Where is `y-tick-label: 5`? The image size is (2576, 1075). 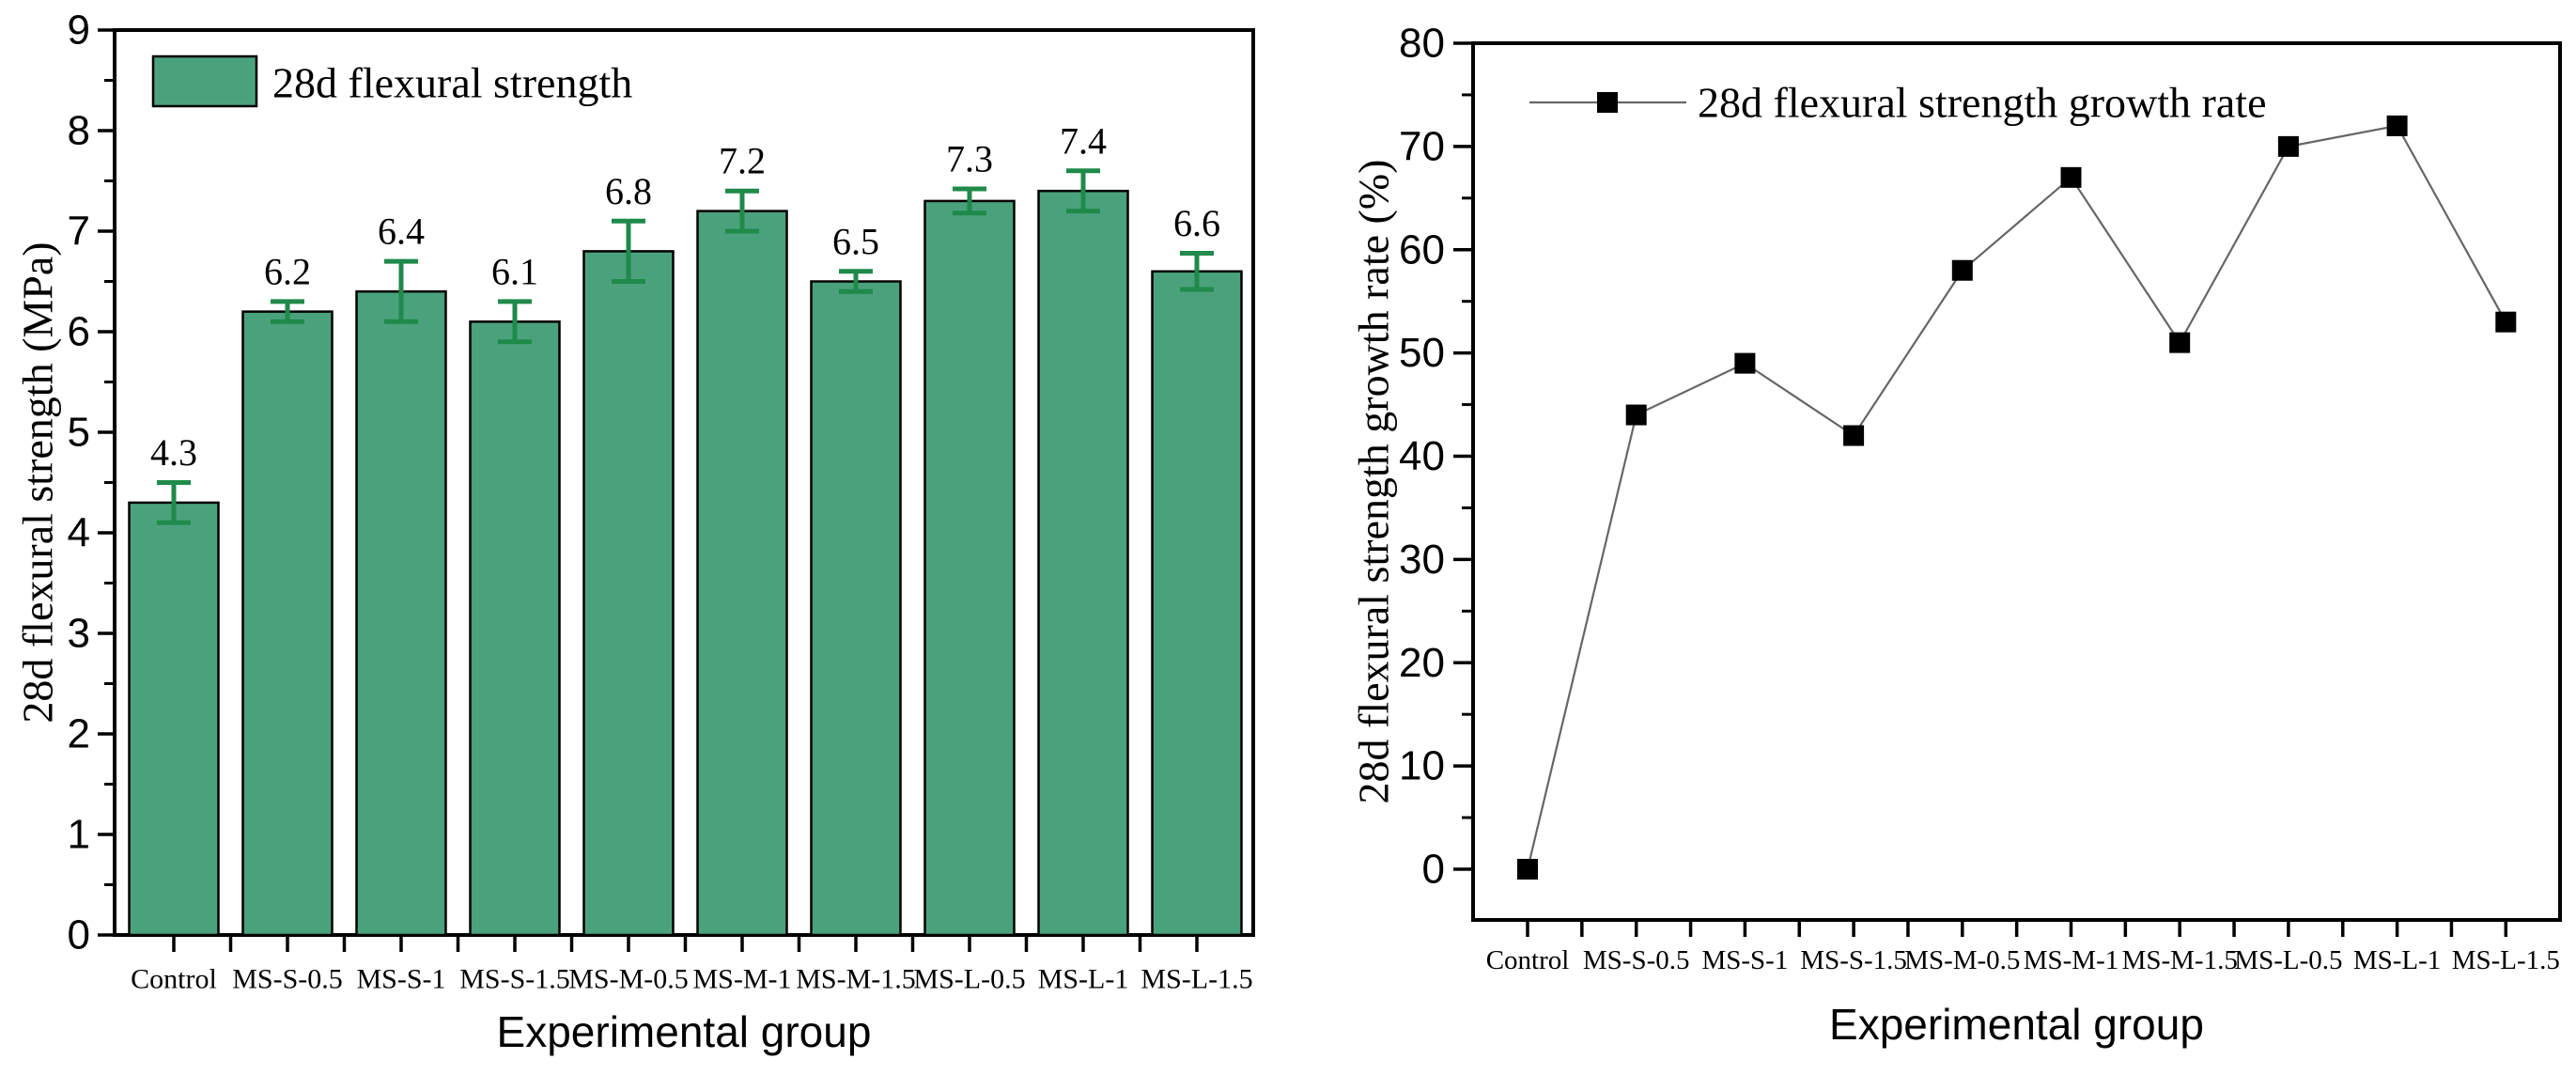
y-tick-label: 5 is located at coordinates (79, 433).